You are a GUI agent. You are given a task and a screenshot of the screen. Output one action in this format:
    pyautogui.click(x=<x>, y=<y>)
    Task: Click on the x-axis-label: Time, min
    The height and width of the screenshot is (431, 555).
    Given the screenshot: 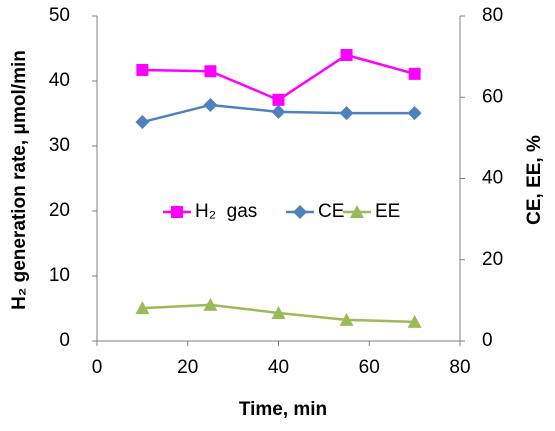 What is the action you would take?
    pyautogui.click(x=283, y=409)
    